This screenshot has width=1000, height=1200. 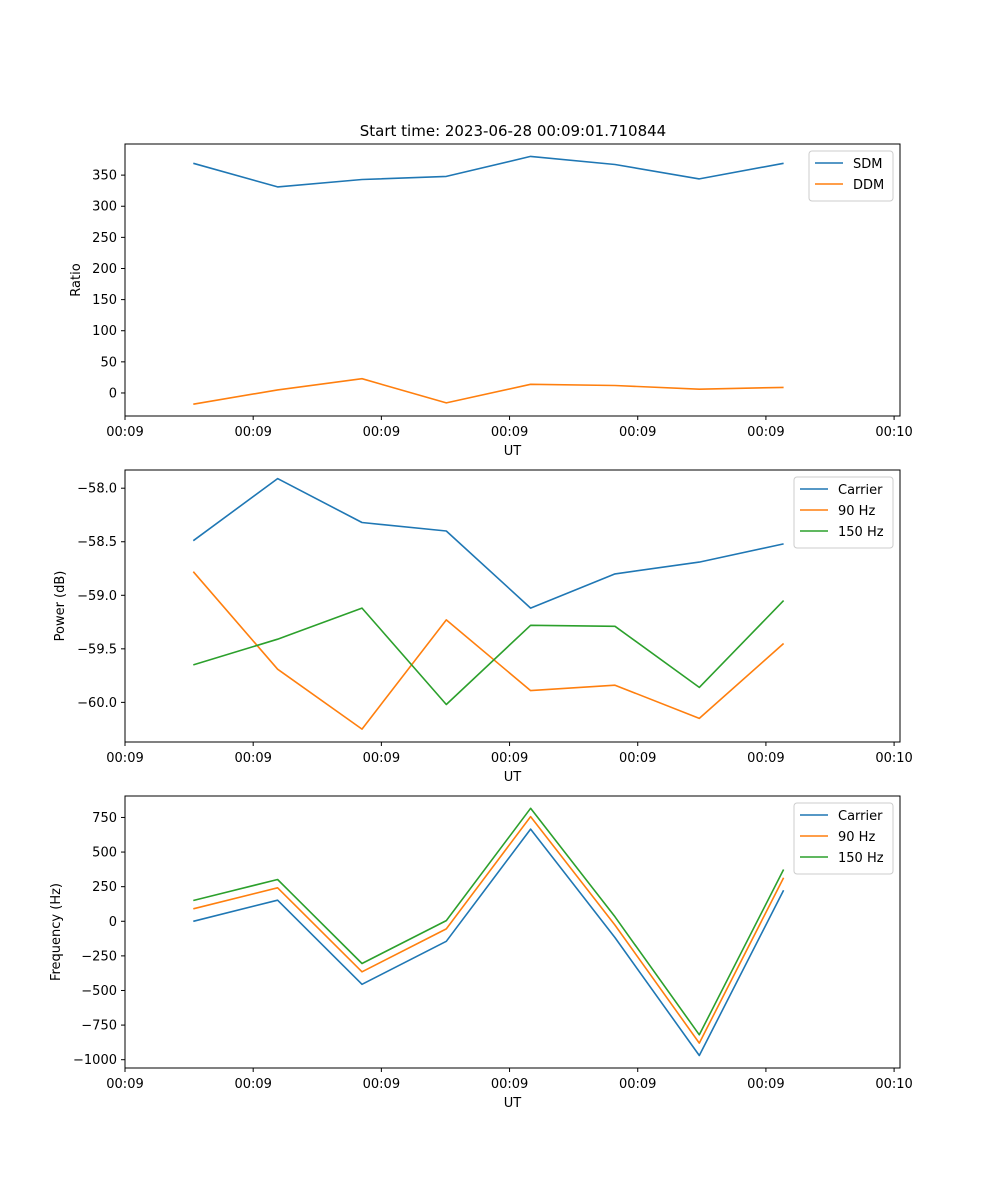 I want to click on y-tick-label: 500, so click(x=104, y=853).